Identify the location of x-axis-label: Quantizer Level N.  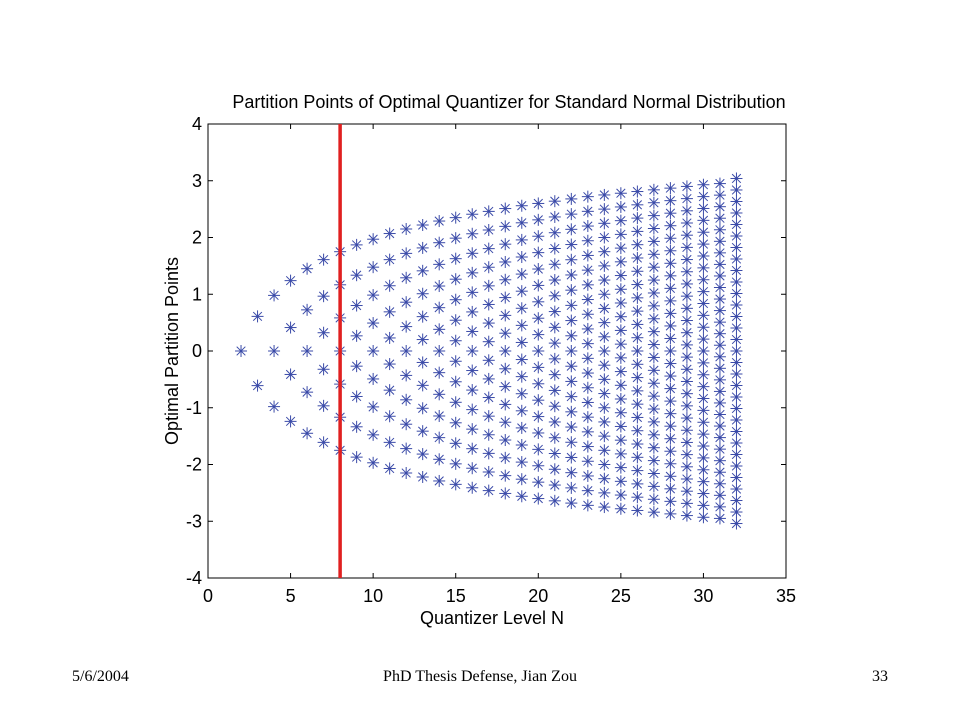
(492, 618).